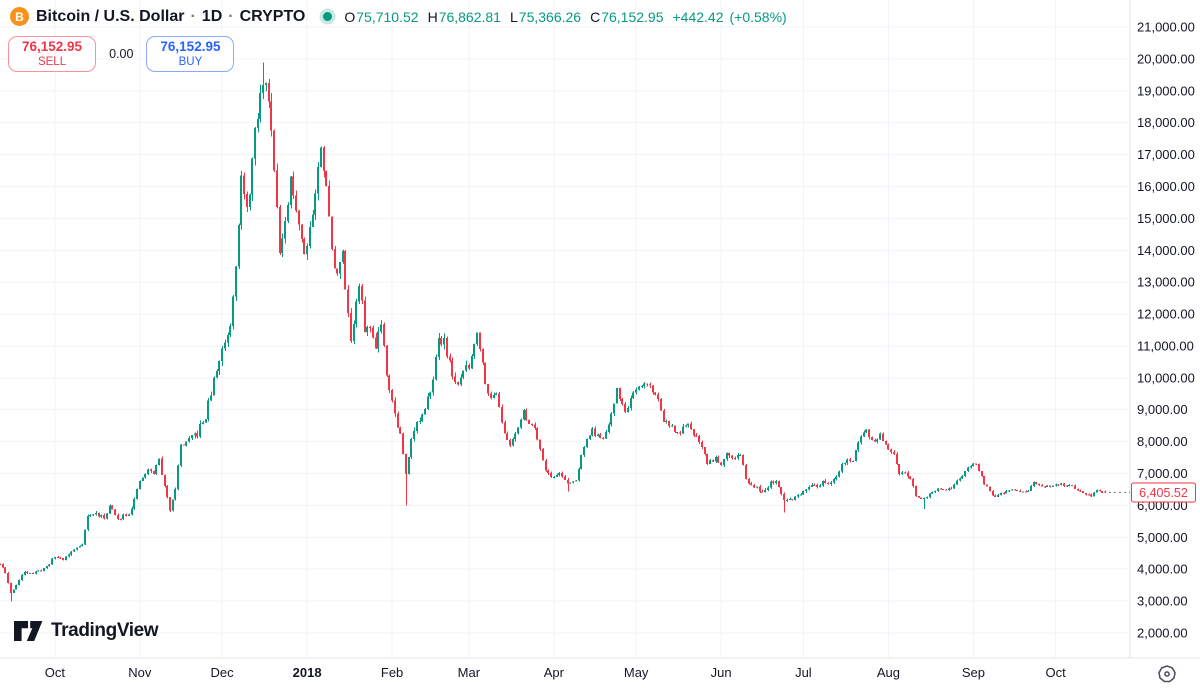  What do you see at coordinates (595, 16) in the screenshot?
I see `close-label: C` at bounding box center [595, 16].